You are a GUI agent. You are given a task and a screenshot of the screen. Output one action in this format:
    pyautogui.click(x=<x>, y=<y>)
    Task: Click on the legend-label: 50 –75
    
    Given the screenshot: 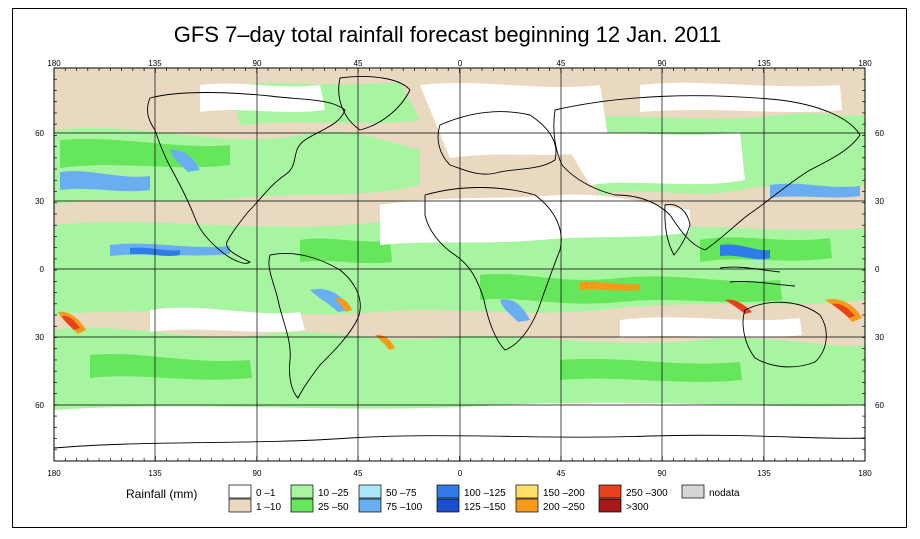 What is the action you would take?
    pyautogui.click(x=401, y=493)
    